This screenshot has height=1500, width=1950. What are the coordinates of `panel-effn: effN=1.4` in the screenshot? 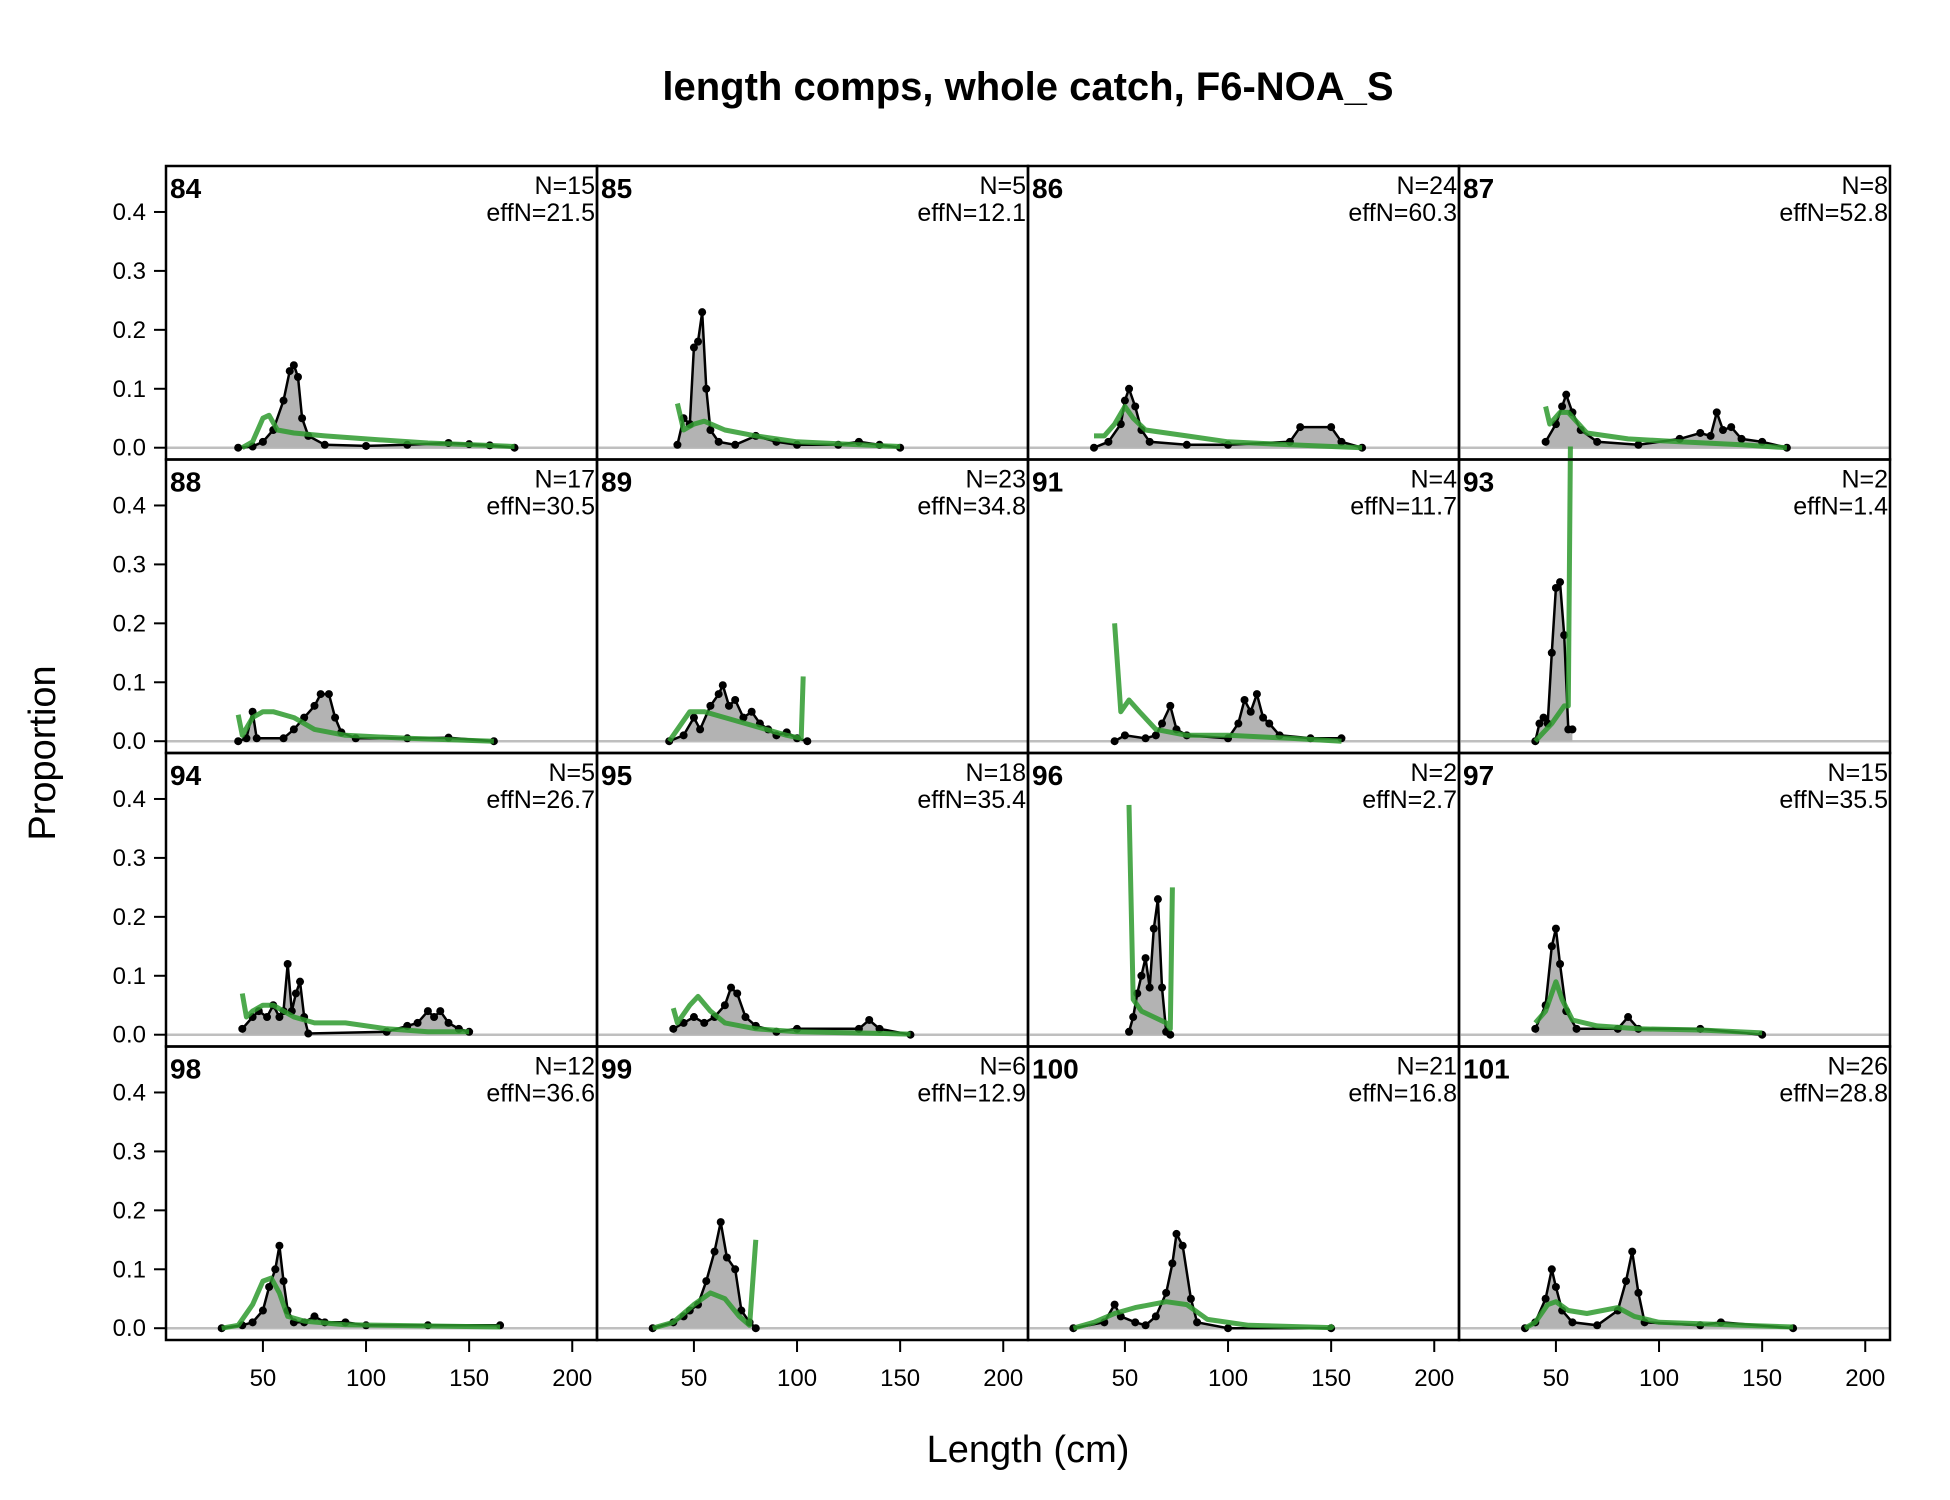 It's located at (1840, 507).